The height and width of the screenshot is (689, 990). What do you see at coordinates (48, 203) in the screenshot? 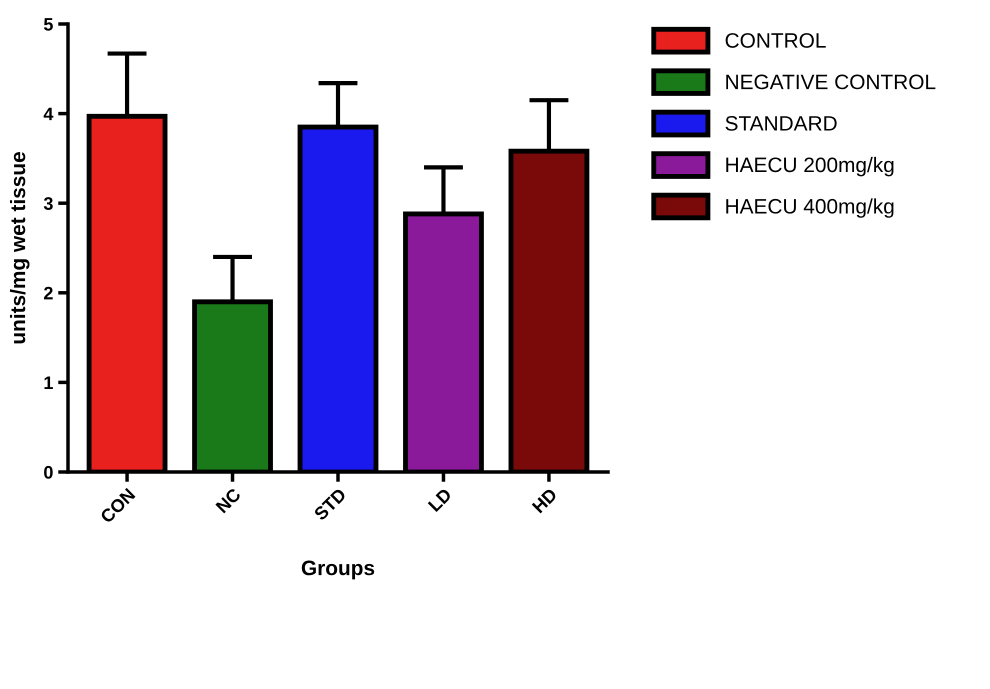
I see `y-tick-label: 3` at bounding box center [48, 203].